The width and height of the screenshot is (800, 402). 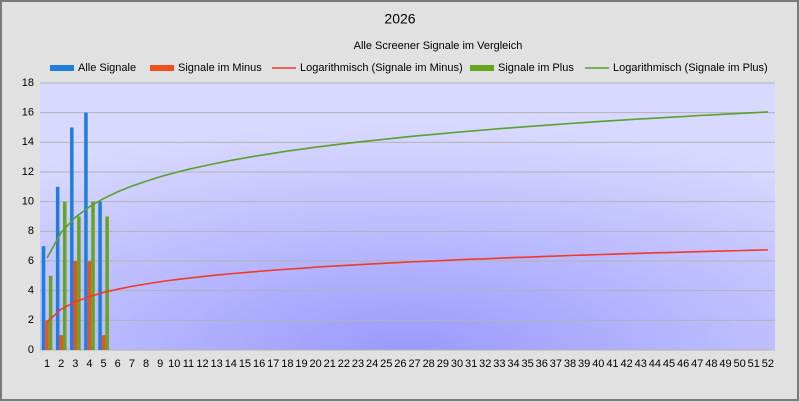 I want to click on x-tick-label: 27, so click(x=414, y=364).